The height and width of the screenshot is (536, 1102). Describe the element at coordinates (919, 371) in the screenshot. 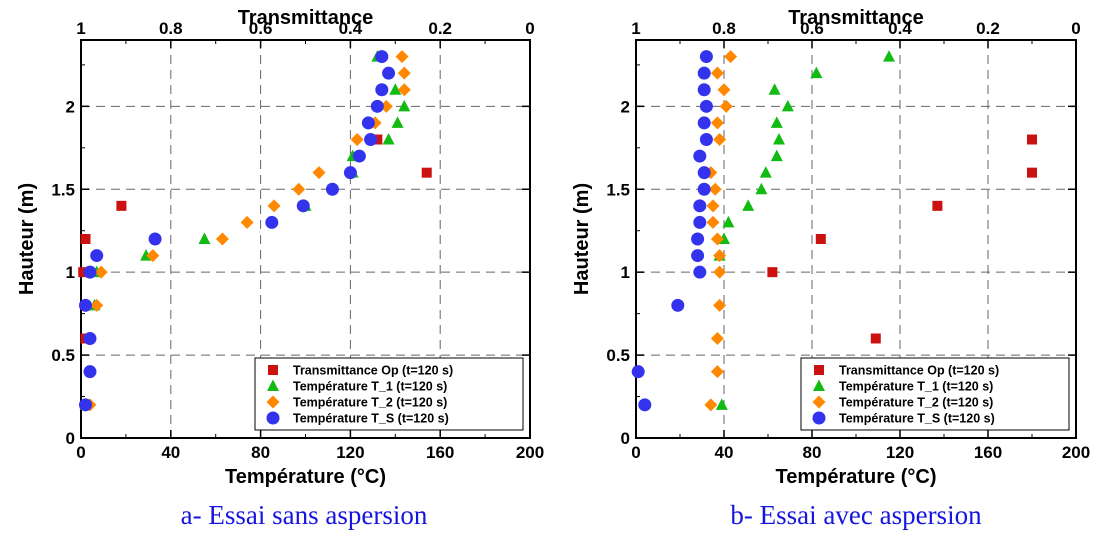

I see `legend-label: Transmittance Op (t=120 s)` at that location.